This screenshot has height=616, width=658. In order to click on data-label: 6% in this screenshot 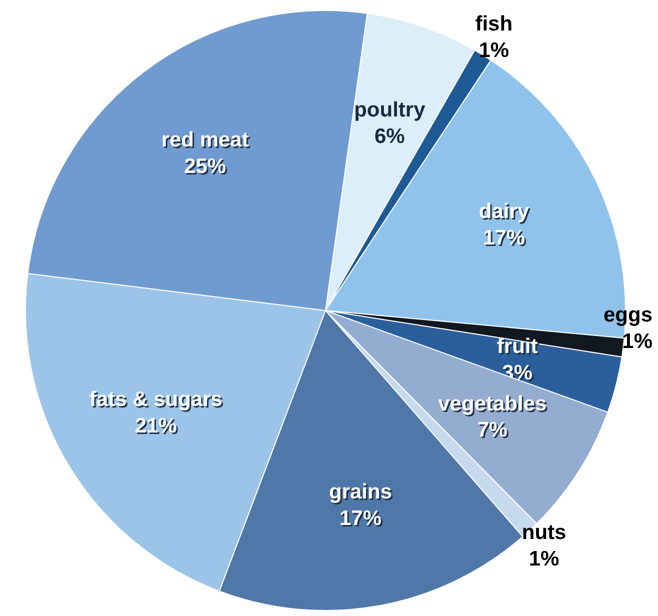, I will do `click(390, 136)`.